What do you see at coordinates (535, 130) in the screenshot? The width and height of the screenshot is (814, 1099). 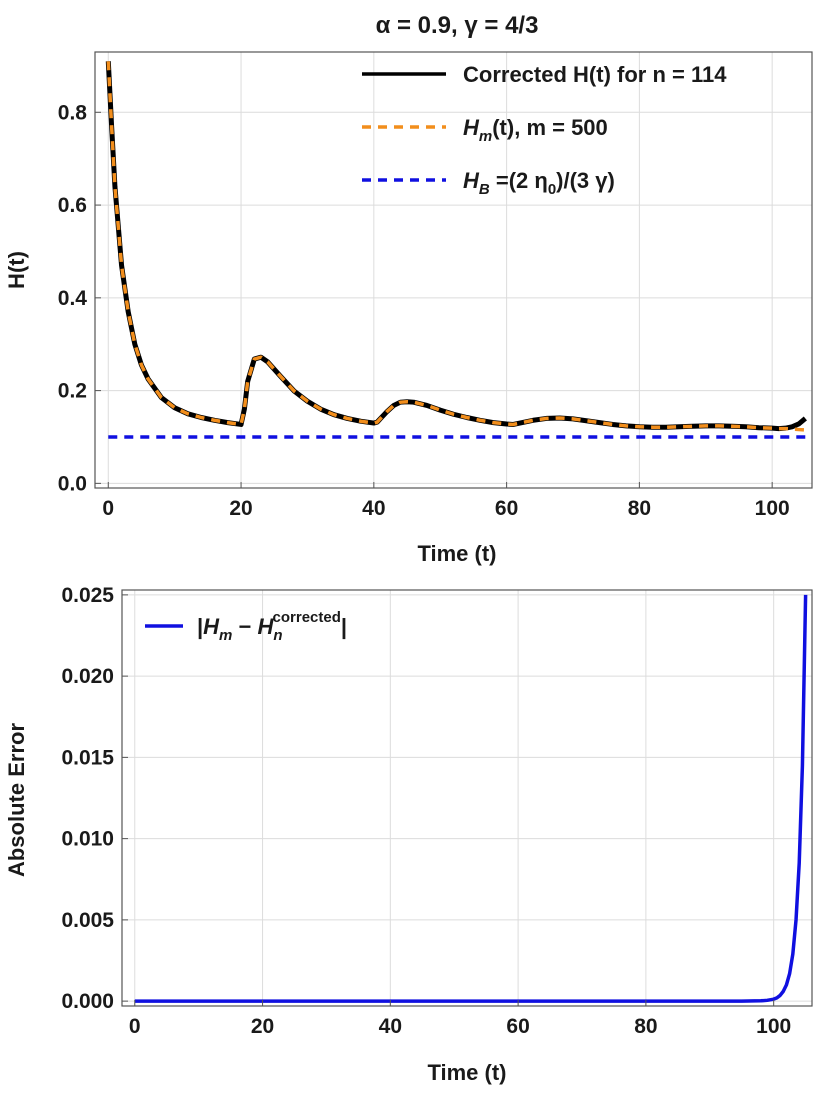 I see `top-legend-label-1: Hm(t), m = 500` at bounding box center [535, 130].